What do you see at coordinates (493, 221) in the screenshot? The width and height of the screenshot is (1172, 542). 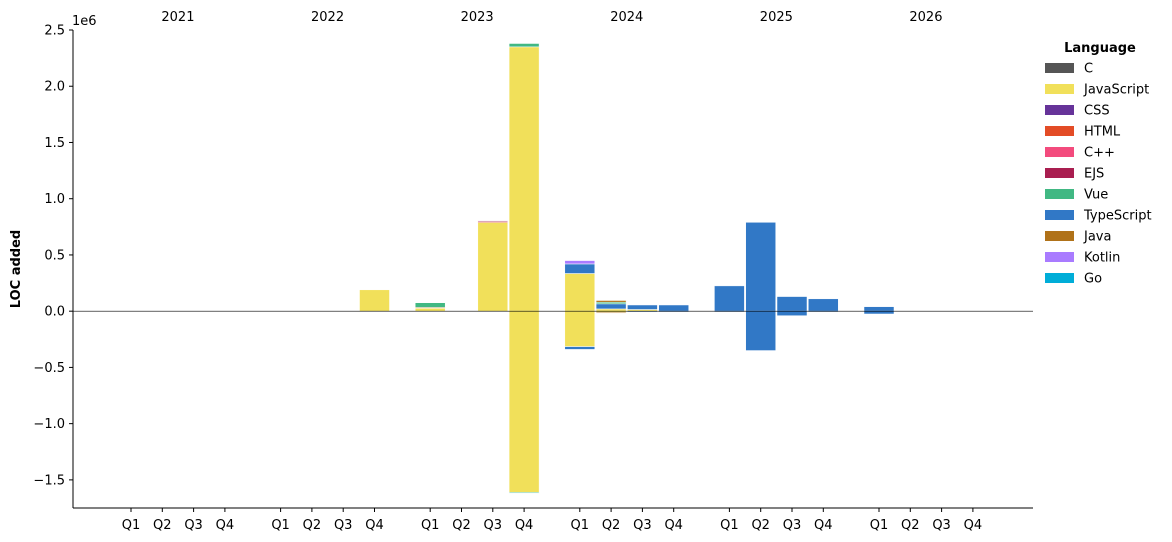 I see `bar-2023-Q3-EJS` at bounding box center [493, 221].